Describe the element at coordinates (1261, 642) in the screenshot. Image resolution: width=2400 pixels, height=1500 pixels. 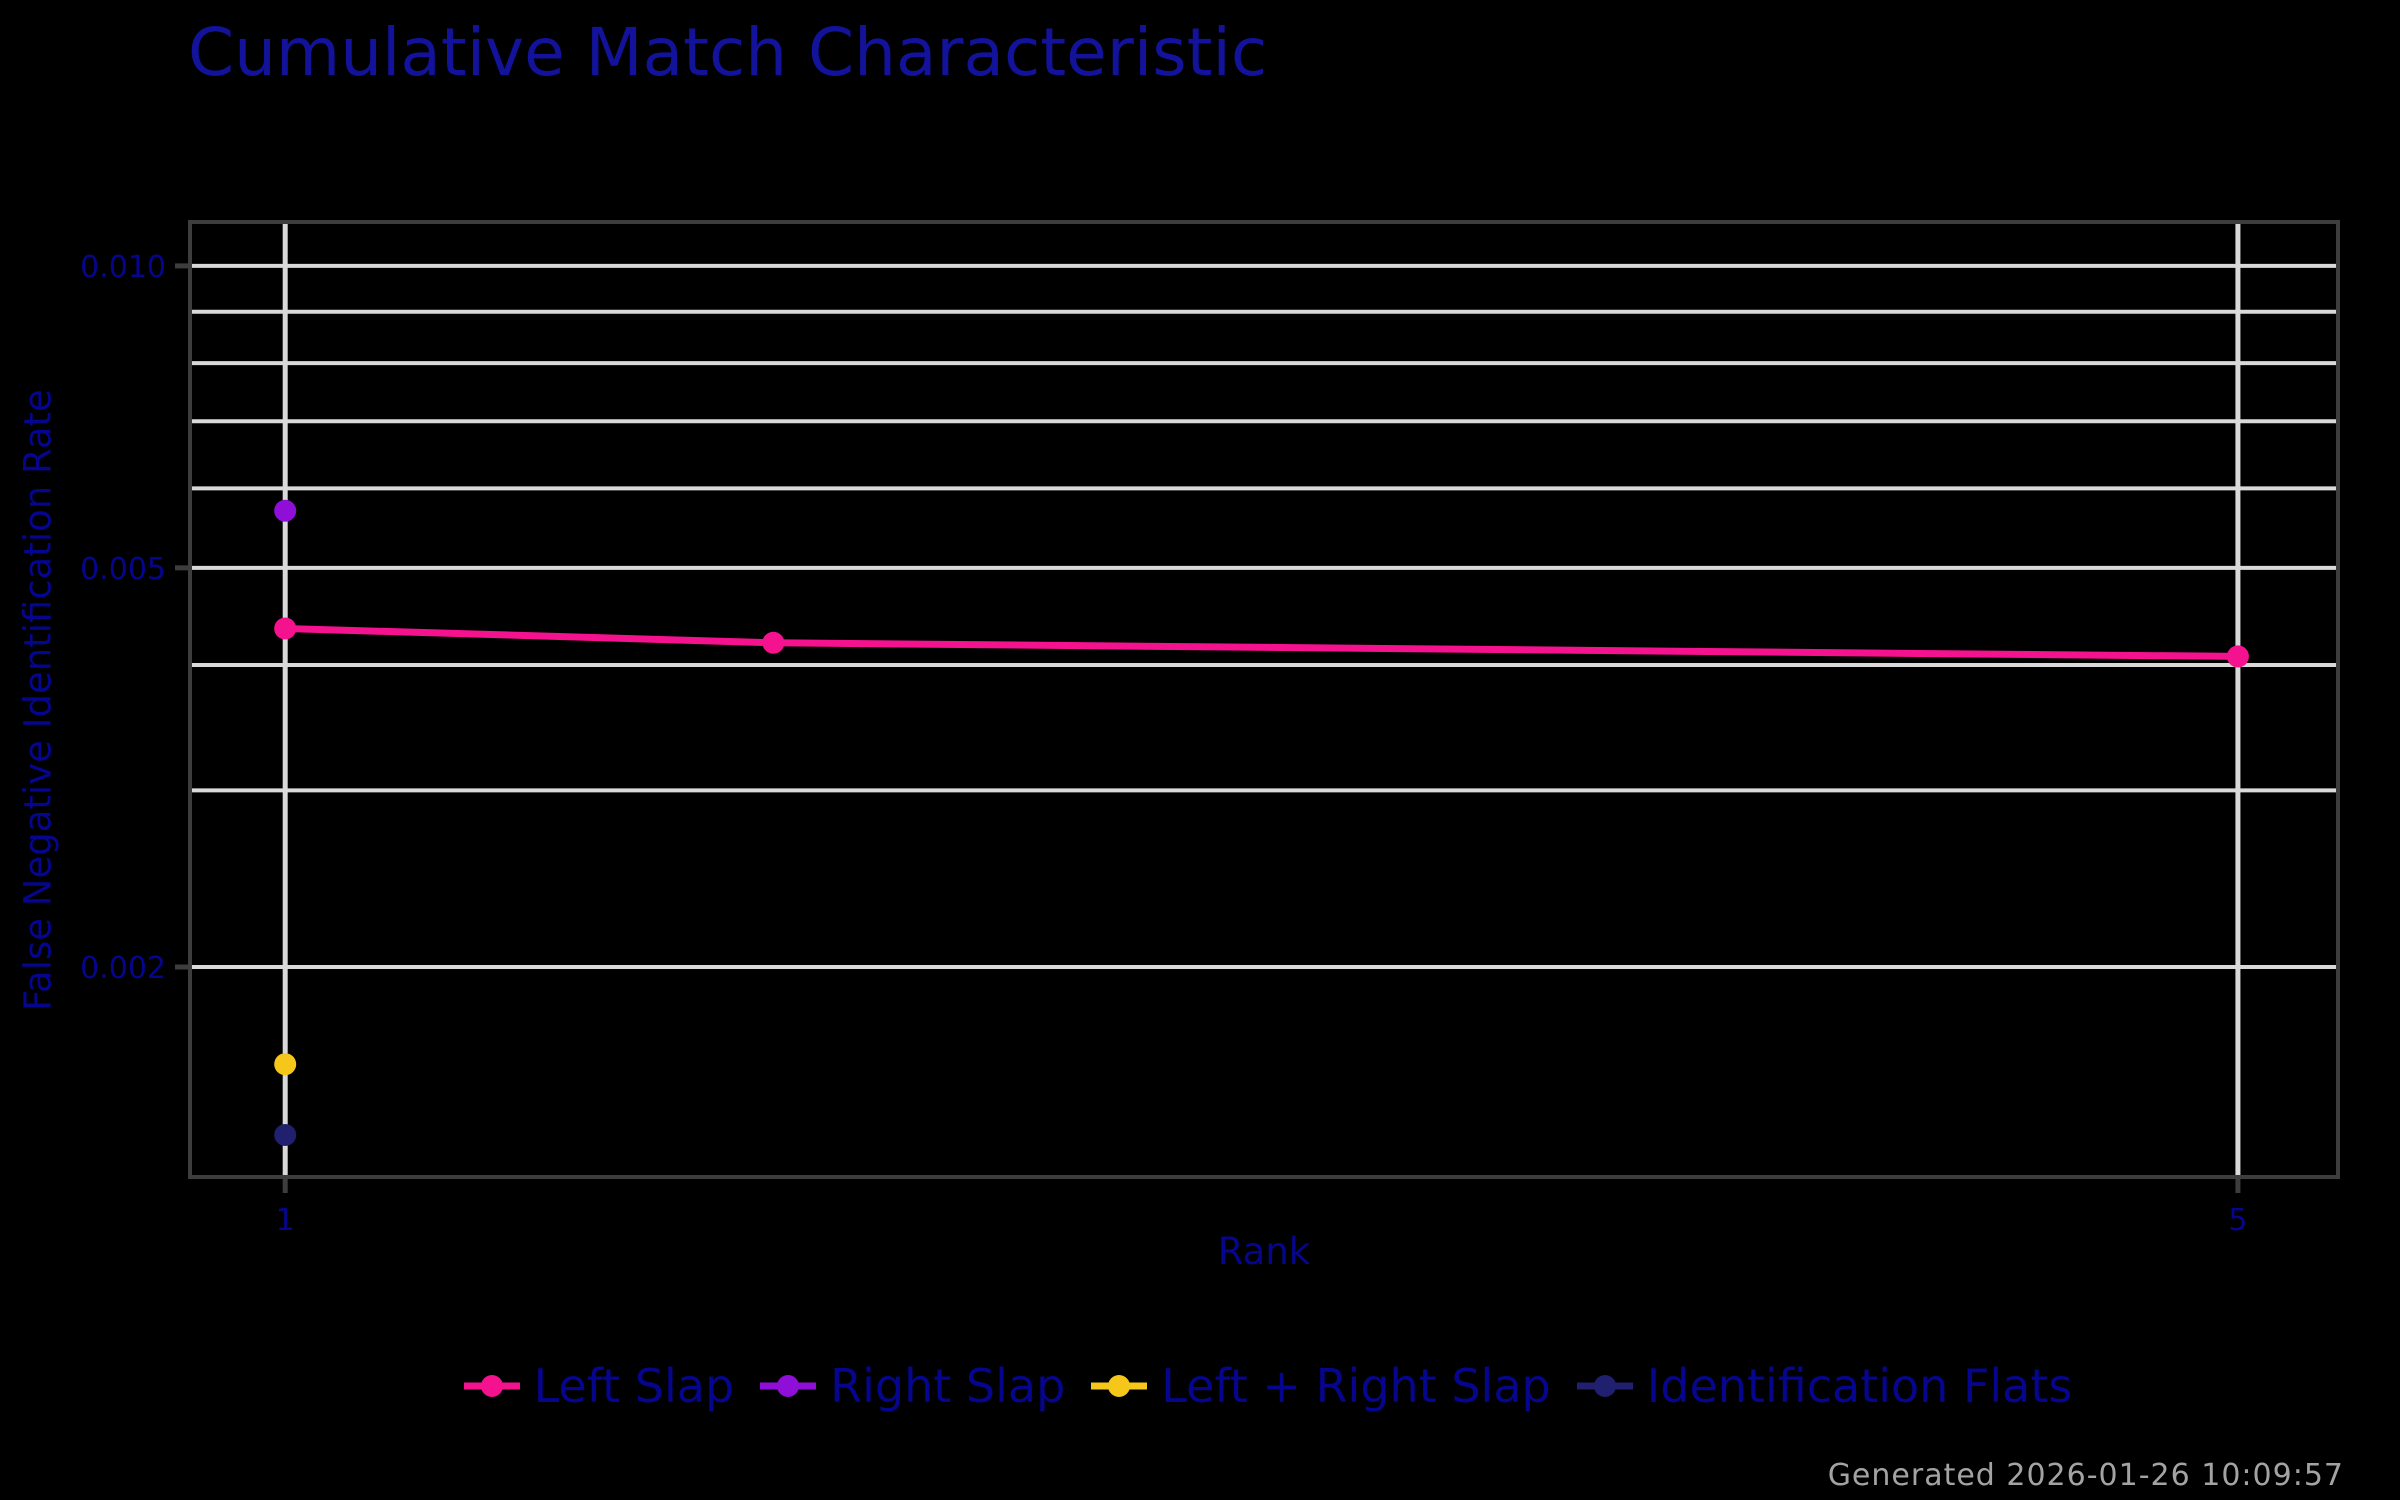
I see `series-line-left-slap` at that location.